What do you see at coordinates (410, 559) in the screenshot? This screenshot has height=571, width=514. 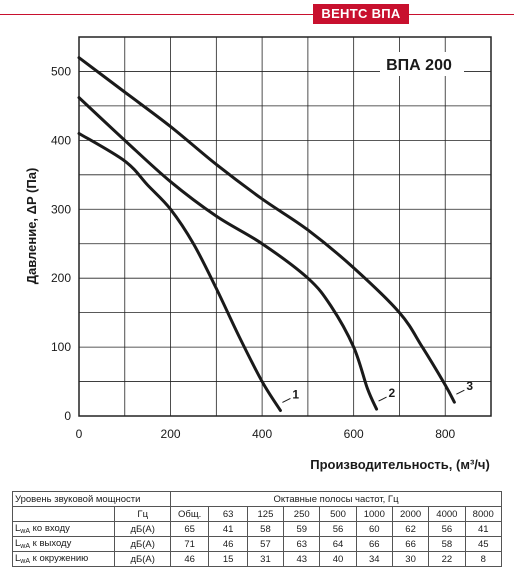 I see `table-cell: 30` at bounding box center [410, 559].